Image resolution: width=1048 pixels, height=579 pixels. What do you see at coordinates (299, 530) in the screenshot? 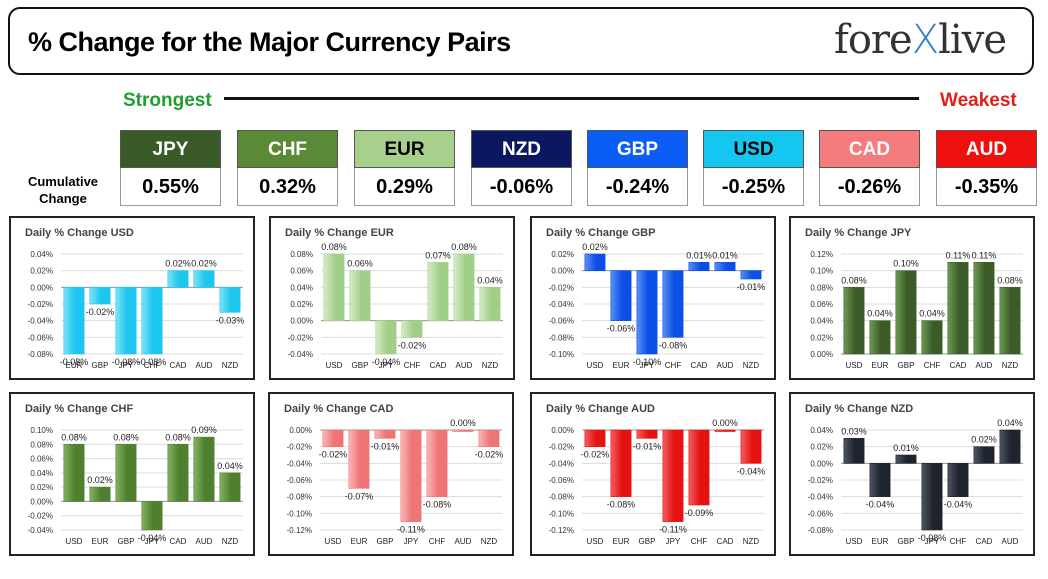
I see `y-tick-label: -0.12%` at bounding box center [299, 530].